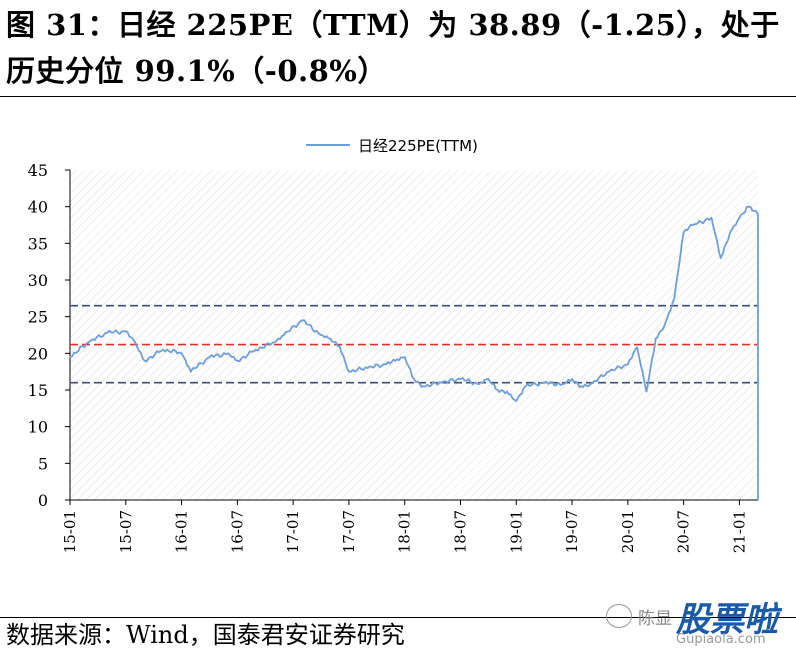 Image resolution: width=796 pixels, height=656 pixels. What do you see at coordinates (684, 531) in the screenshot?
I see `x-tick-label: 20-07` at bounding box center [684, 531].